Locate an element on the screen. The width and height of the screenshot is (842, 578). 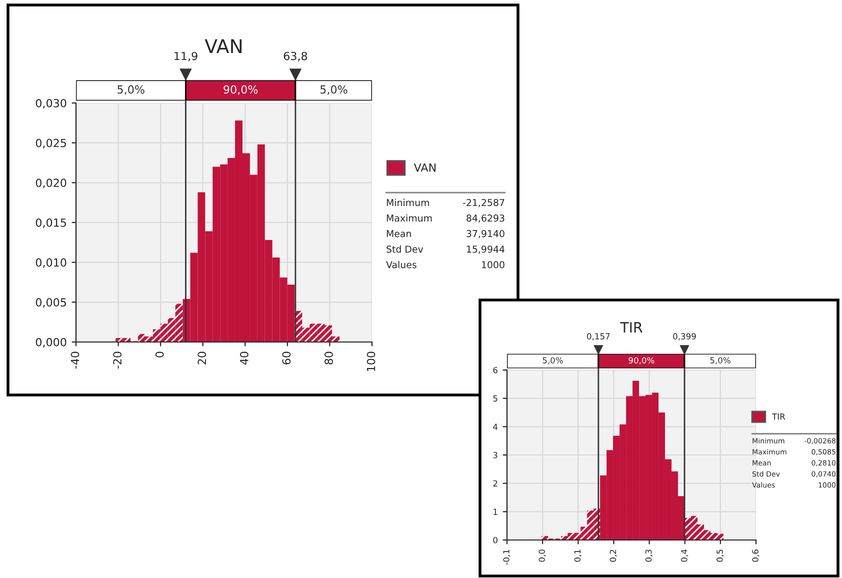
x-tick-label: -40 is located at coordinates (75, 360).